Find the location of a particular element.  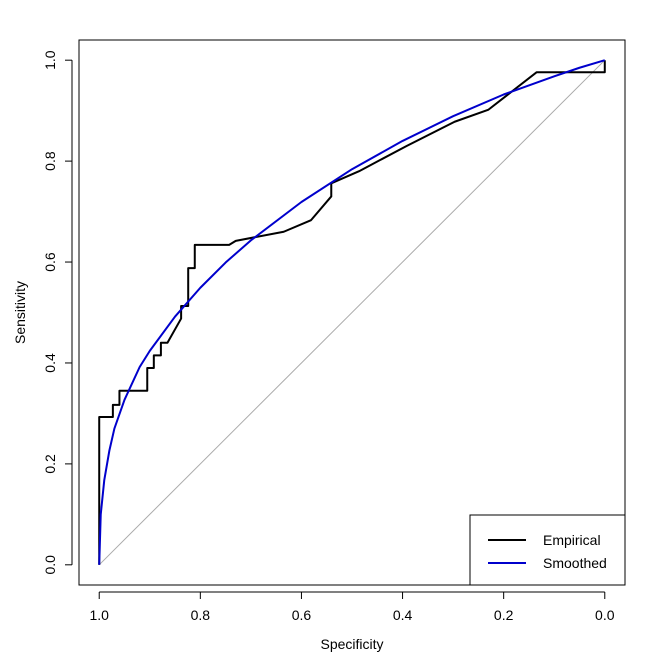

legend-label-smoothed: Smoothed is located at coordinates (575, 563).